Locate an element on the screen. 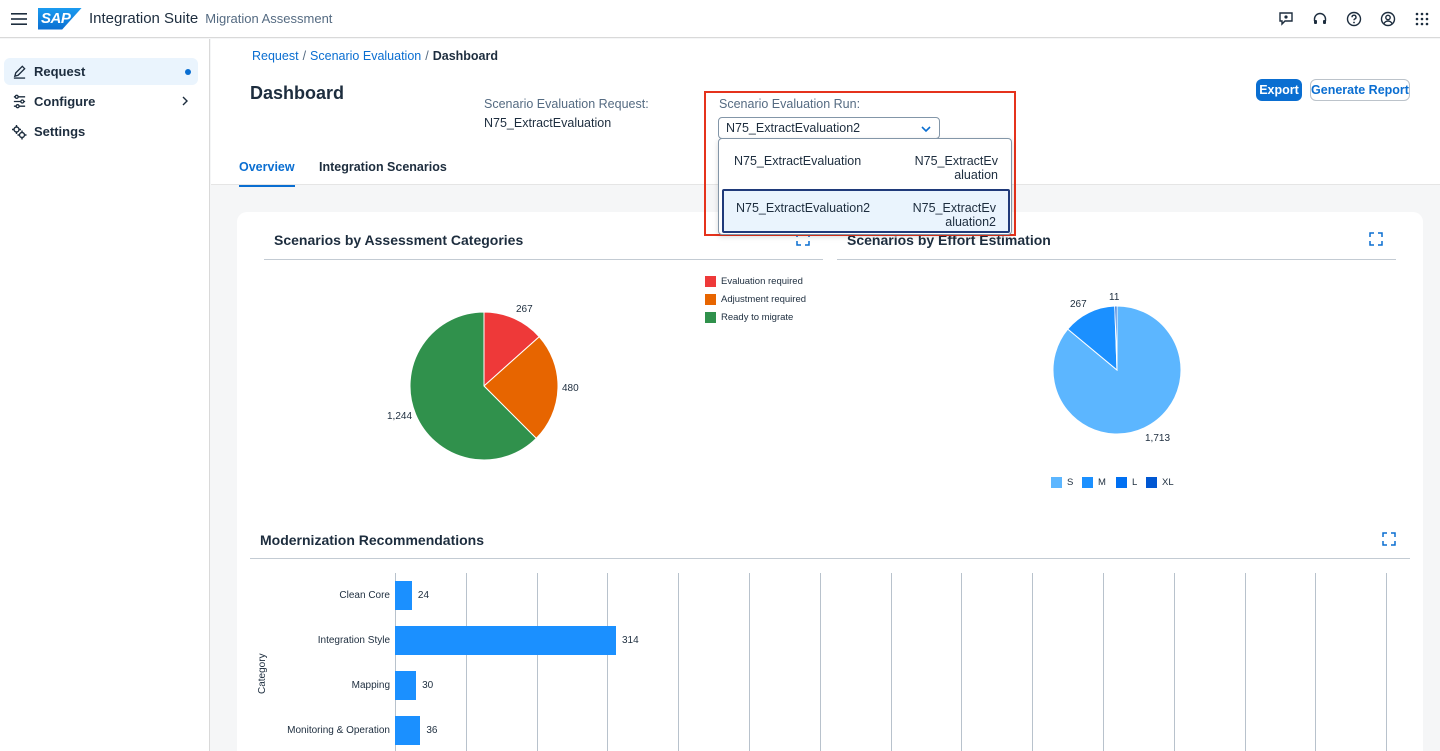 Image resolution: width=1440 pixels, height=751 pixels. data-label: 36 is located at coordinates (432, 730).